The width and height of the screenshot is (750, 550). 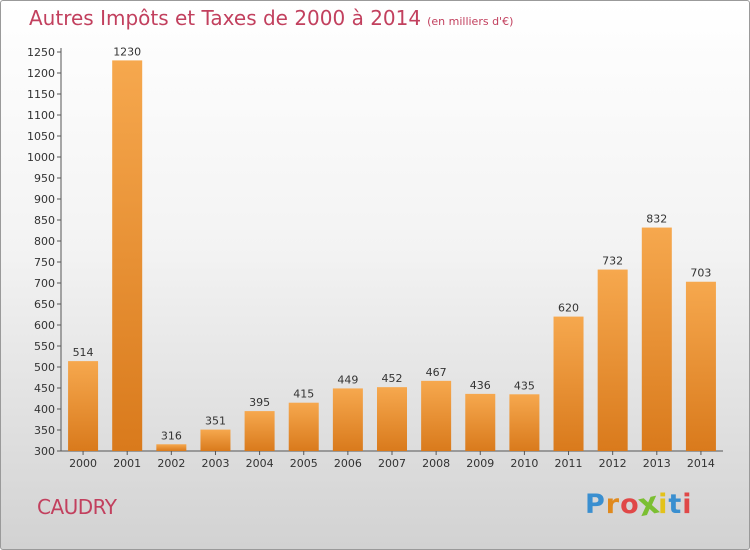 I want to click on y-tick-label: 1100, so click(x=41, y=115).